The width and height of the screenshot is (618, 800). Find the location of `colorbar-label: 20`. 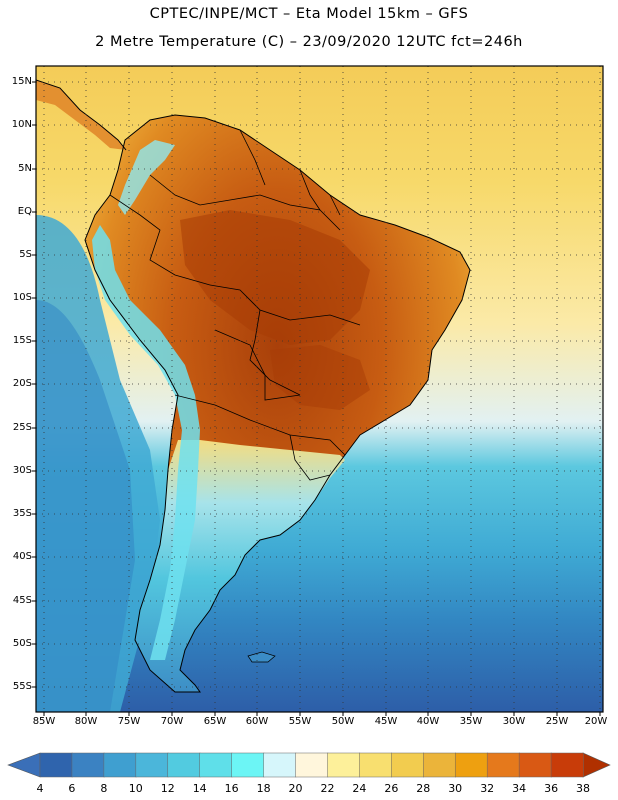

colorbar-label: 20 is located at coordinates (295, 788).